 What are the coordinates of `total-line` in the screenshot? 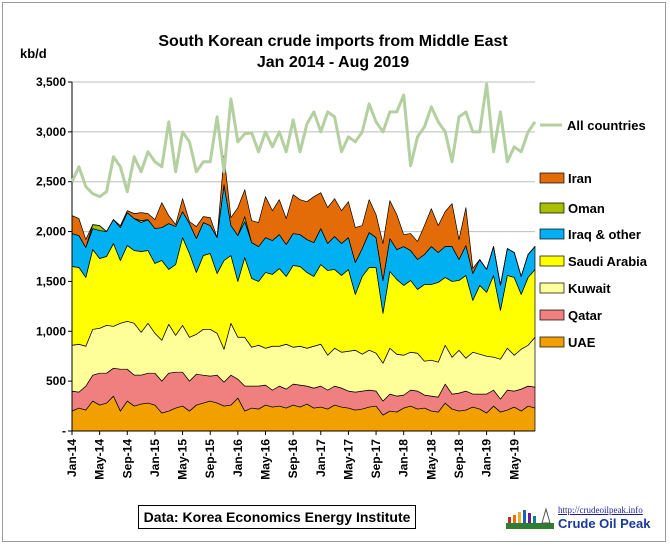 It's located at (303, 140).